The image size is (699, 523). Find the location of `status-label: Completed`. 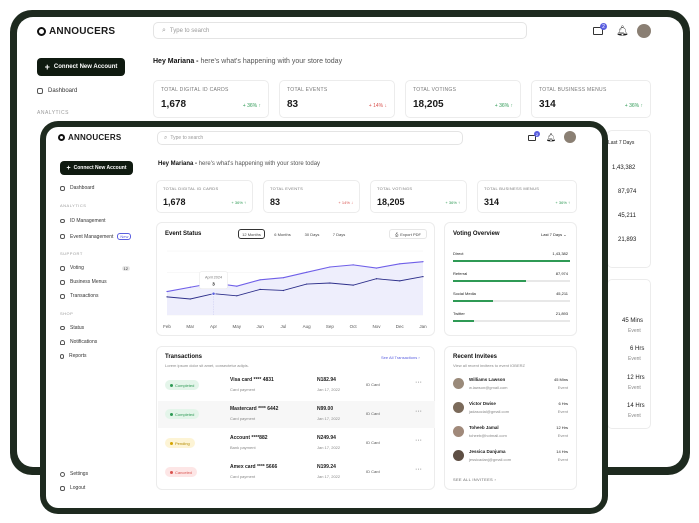

status-label: Completed is located at coordinates (185, 385).